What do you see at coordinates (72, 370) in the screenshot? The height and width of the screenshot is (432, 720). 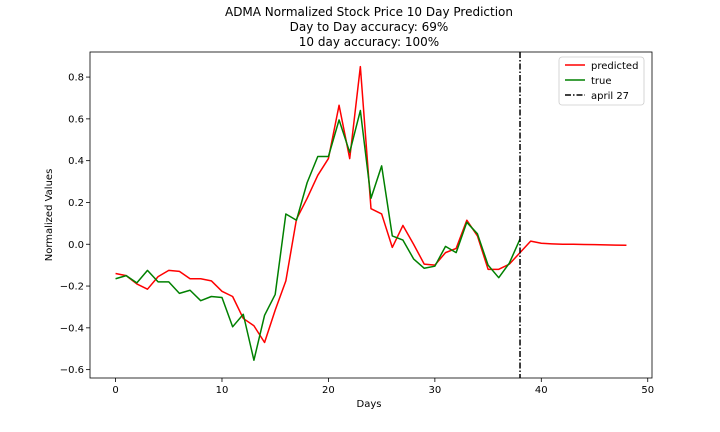 I see `y-tick-label: −0.6` at bounding box center [72, 370].